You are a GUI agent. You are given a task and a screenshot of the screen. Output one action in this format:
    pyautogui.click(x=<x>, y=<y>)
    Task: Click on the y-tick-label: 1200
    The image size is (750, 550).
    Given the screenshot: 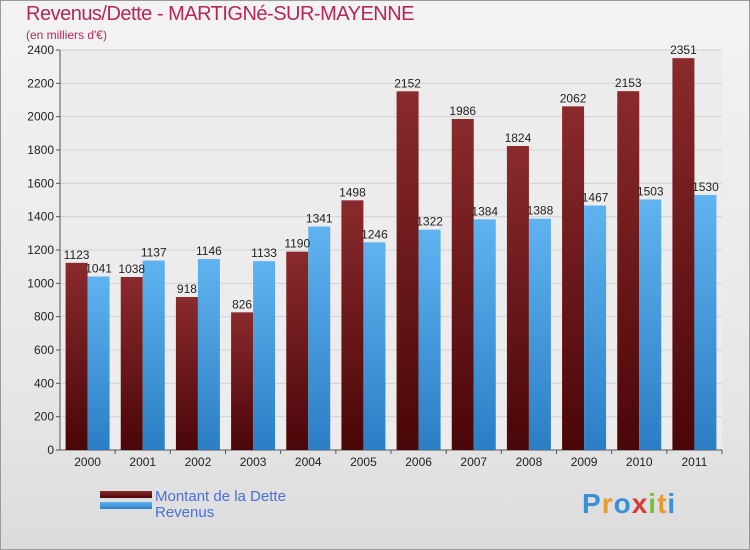 What is the action you would take?
    pyautogui.click(x=40, y=250)
    